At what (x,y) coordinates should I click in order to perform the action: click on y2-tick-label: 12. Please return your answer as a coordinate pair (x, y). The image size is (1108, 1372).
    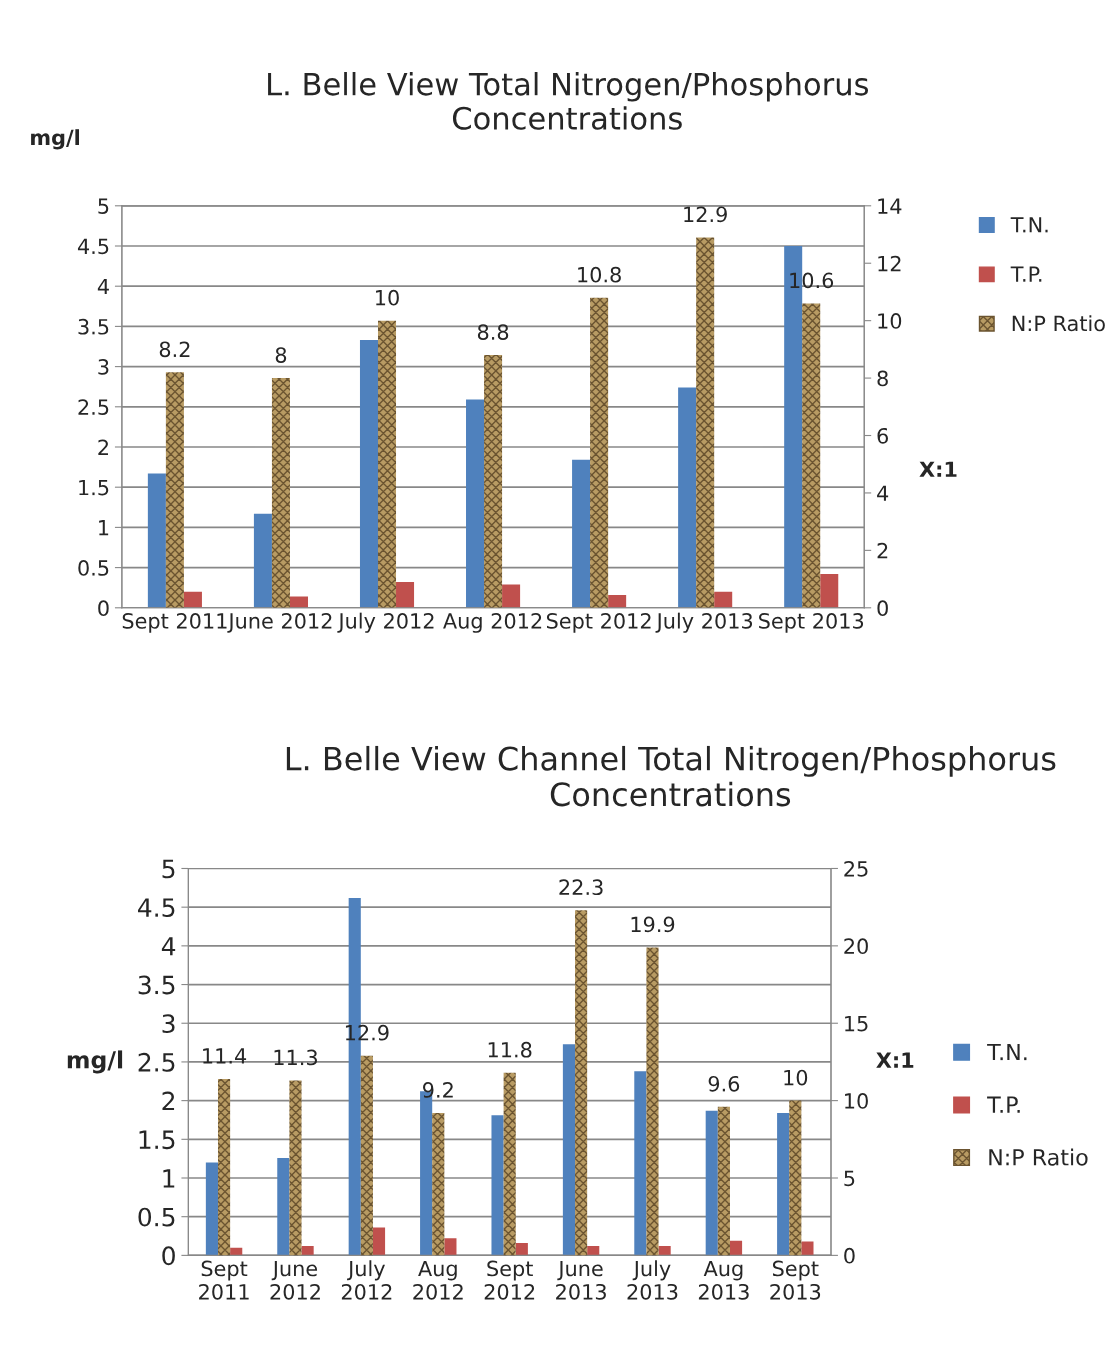
    Looking at the image, I should click on (889, 263).